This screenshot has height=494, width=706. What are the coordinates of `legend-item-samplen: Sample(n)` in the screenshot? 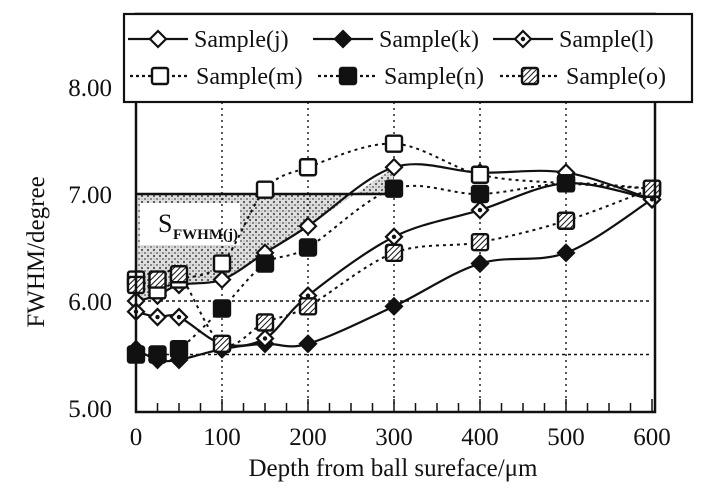 It's located at (401, 77).